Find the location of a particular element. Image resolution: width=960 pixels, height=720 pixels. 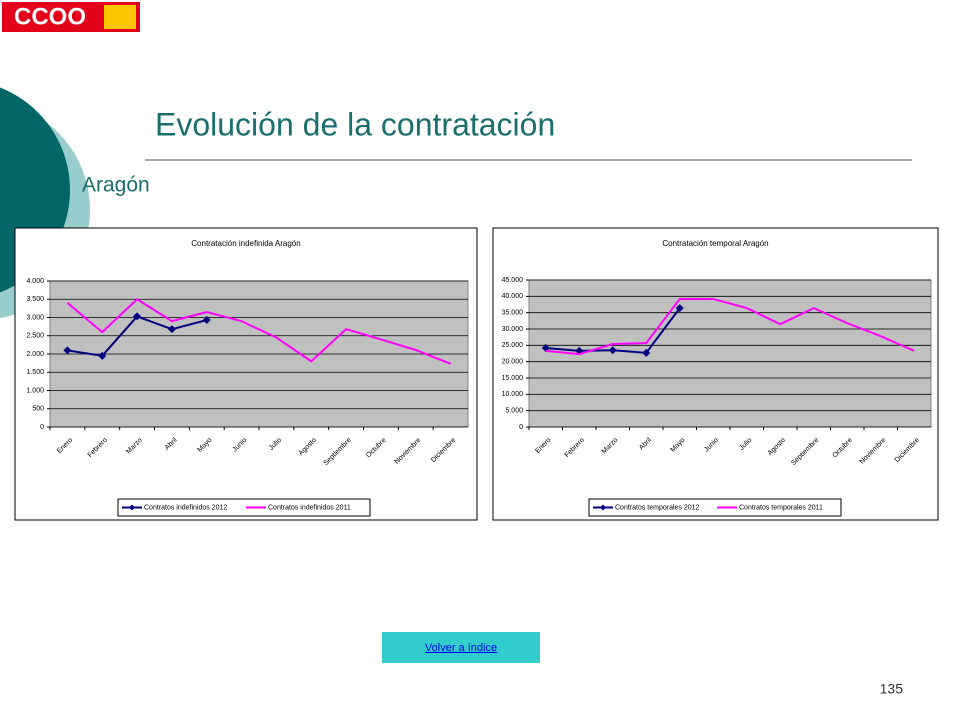

slide-title: Evolución de la contratación is located at coordinates (355, 124).